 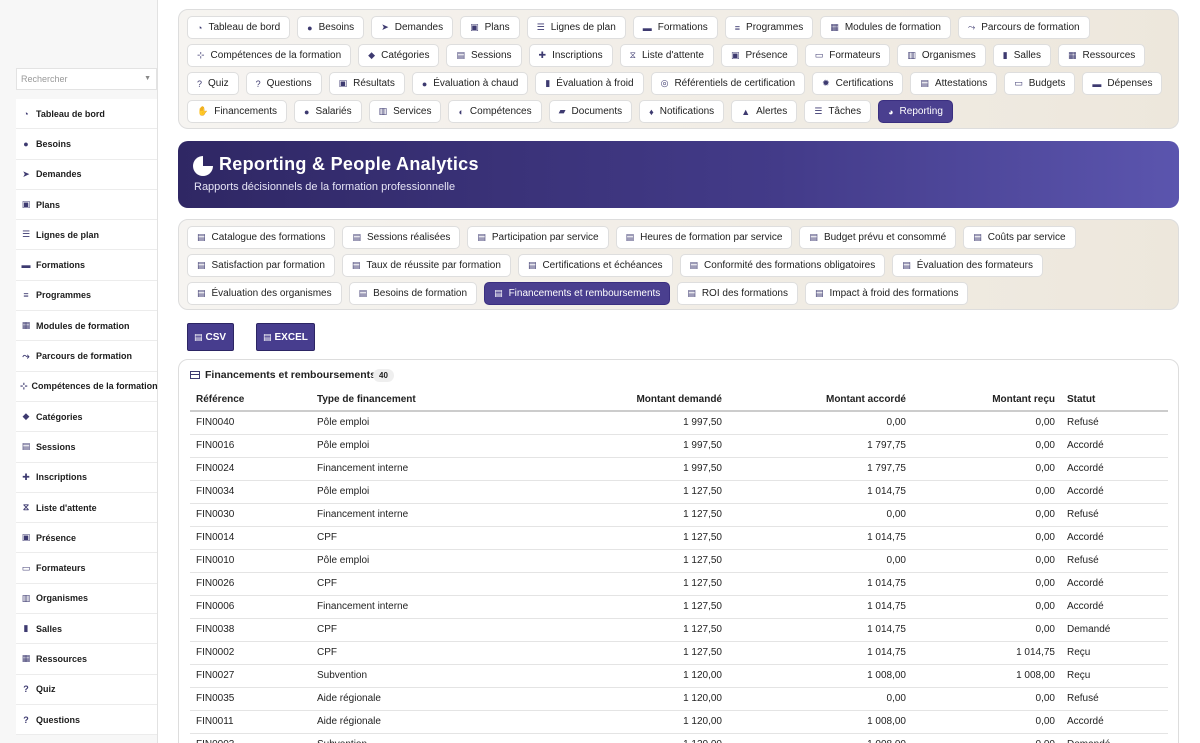 I want to click on report-tab: ▤ Participation par service, so click(x=538, y=237).